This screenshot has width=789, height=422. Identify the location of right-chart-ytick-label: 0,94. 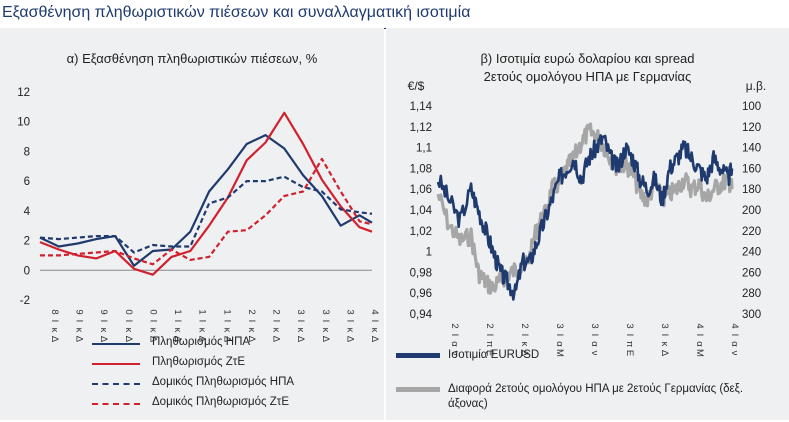
(421, 315).